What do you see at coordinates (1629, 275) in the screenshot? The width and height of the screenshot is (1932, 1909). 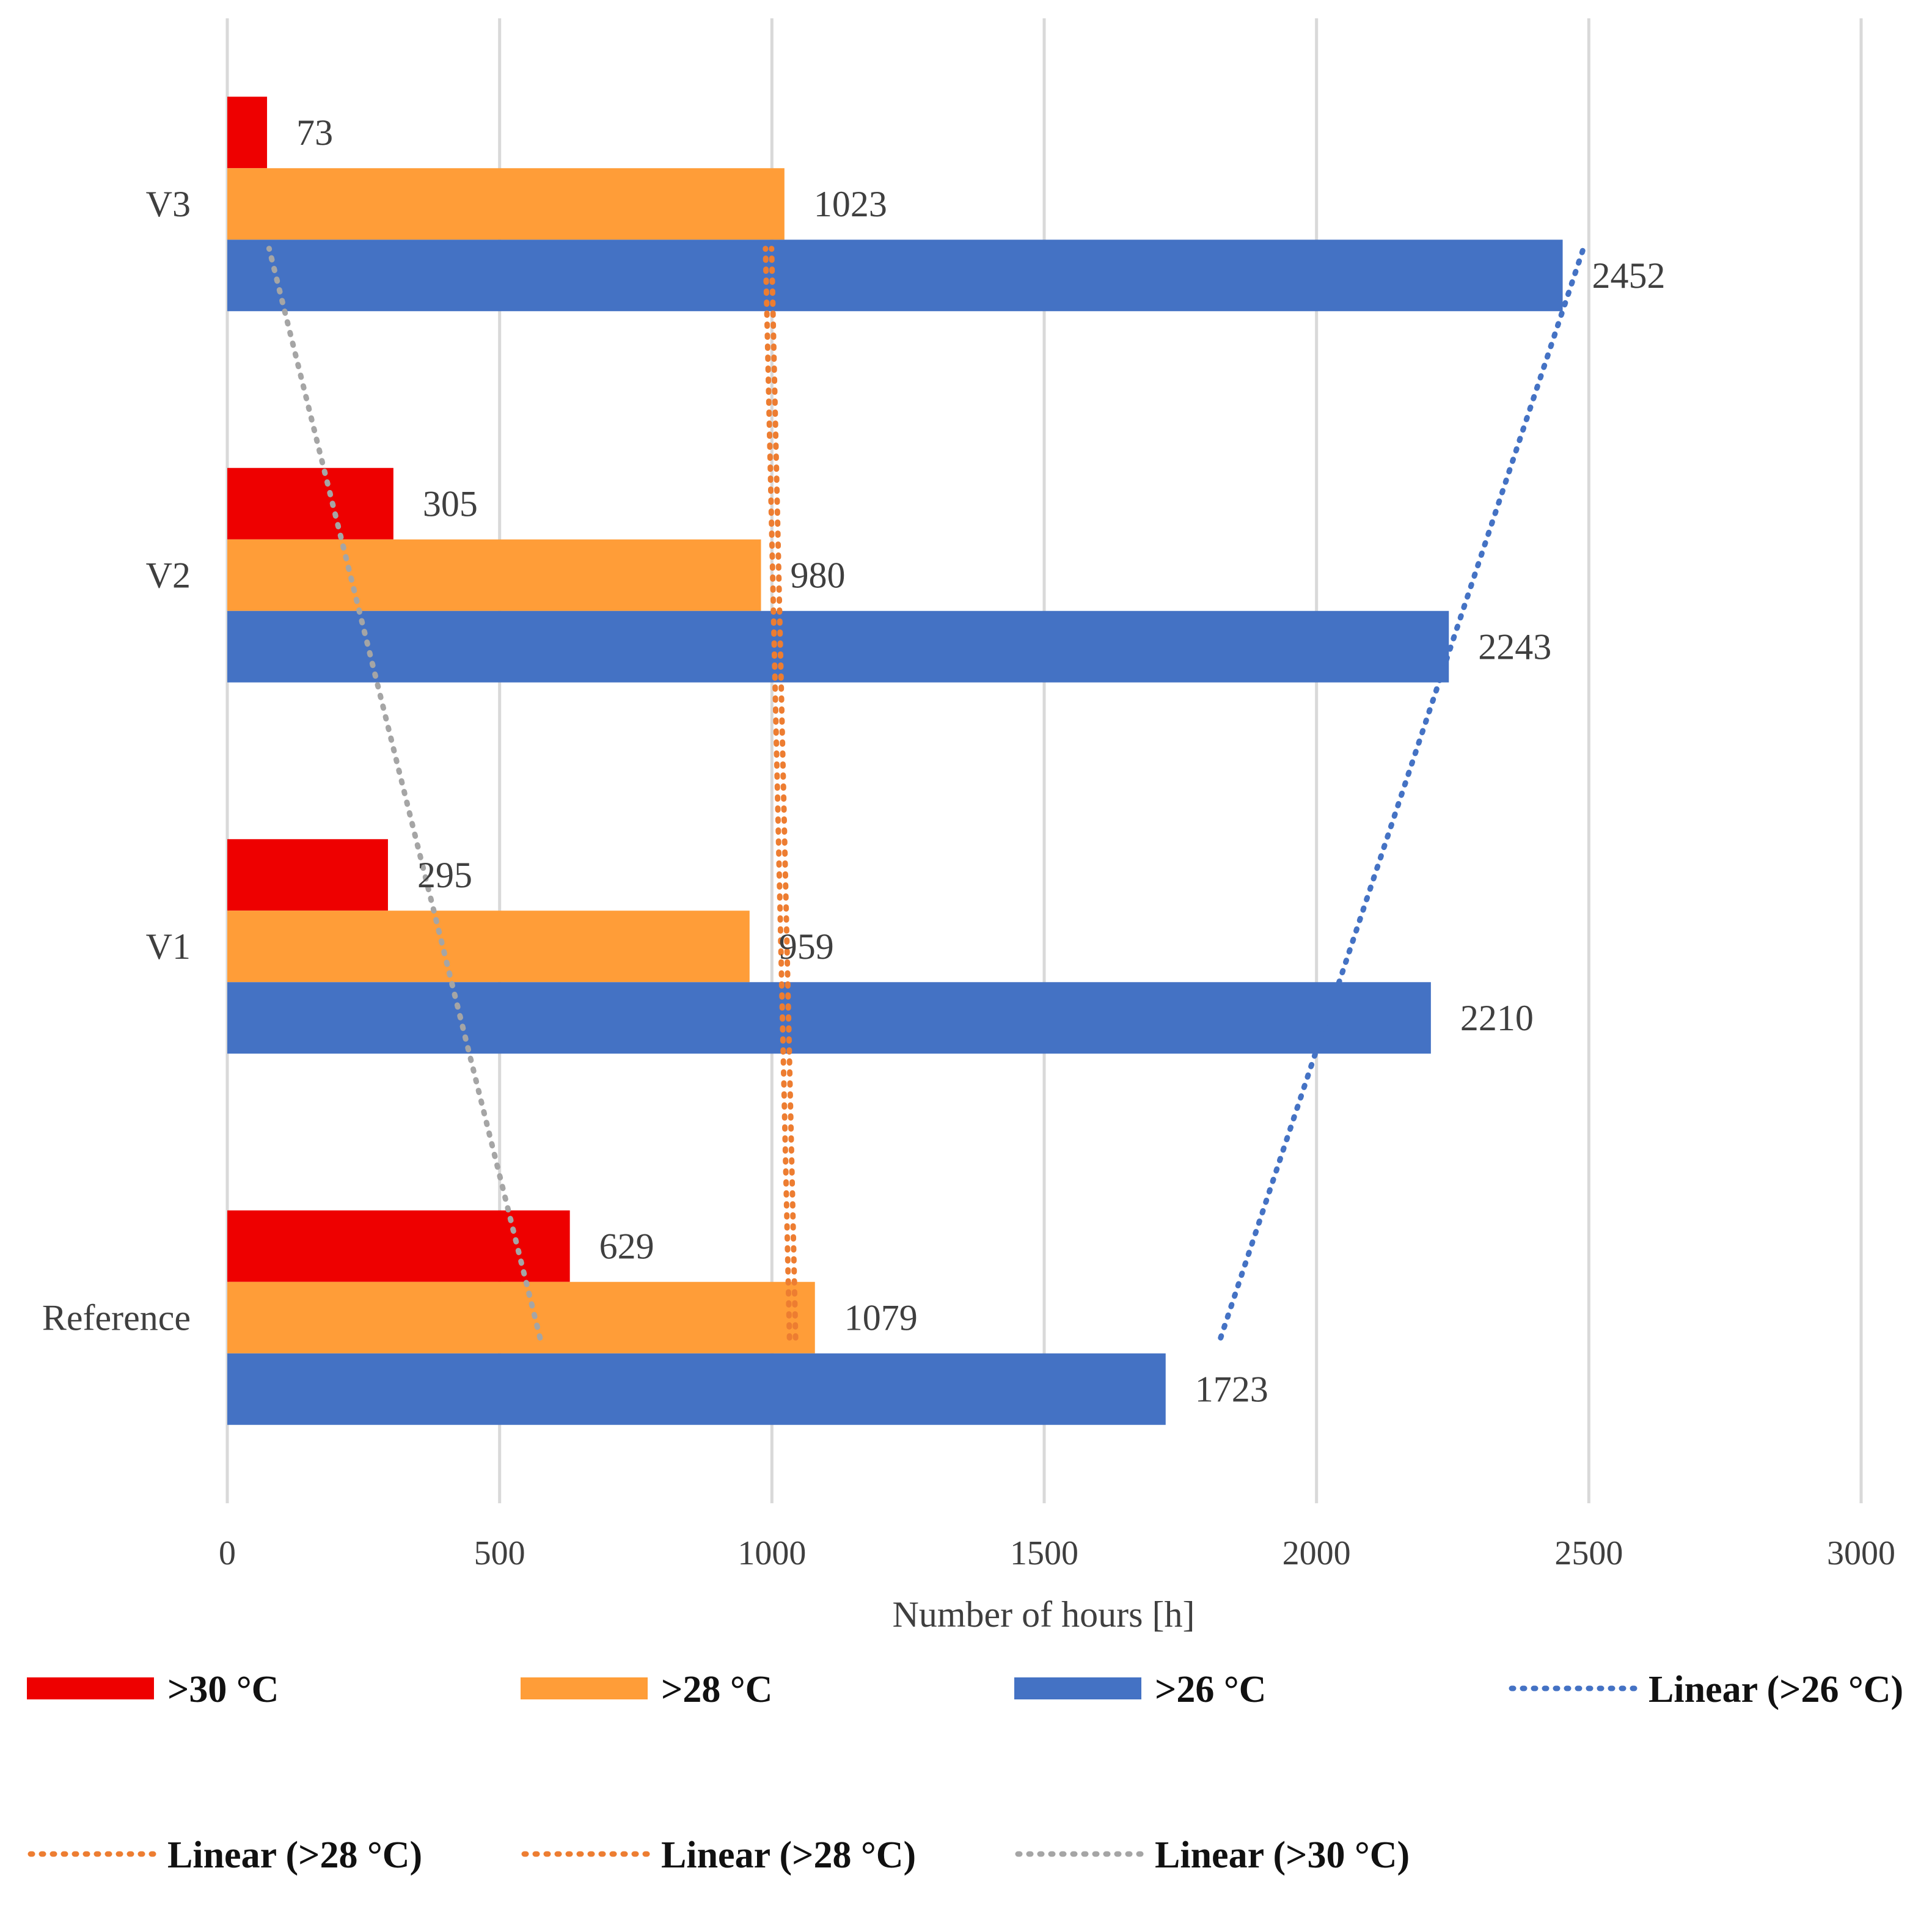 I see `data-label: 2452` at bounding box center [1629, 275].